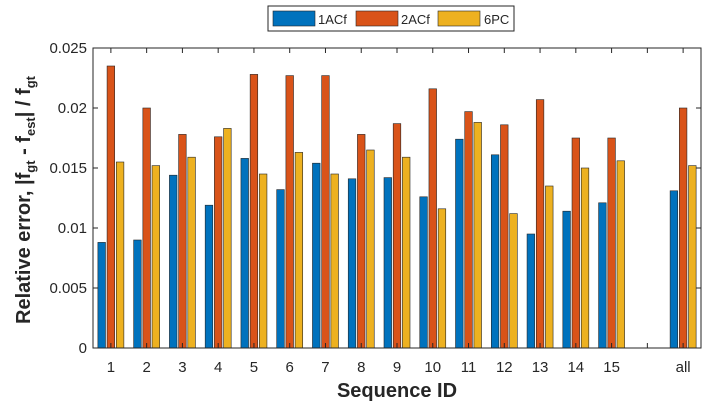  Describe the element at coordinates (68, 48) in the screenshot. I see `y-tick-label: 0.025` at that location.